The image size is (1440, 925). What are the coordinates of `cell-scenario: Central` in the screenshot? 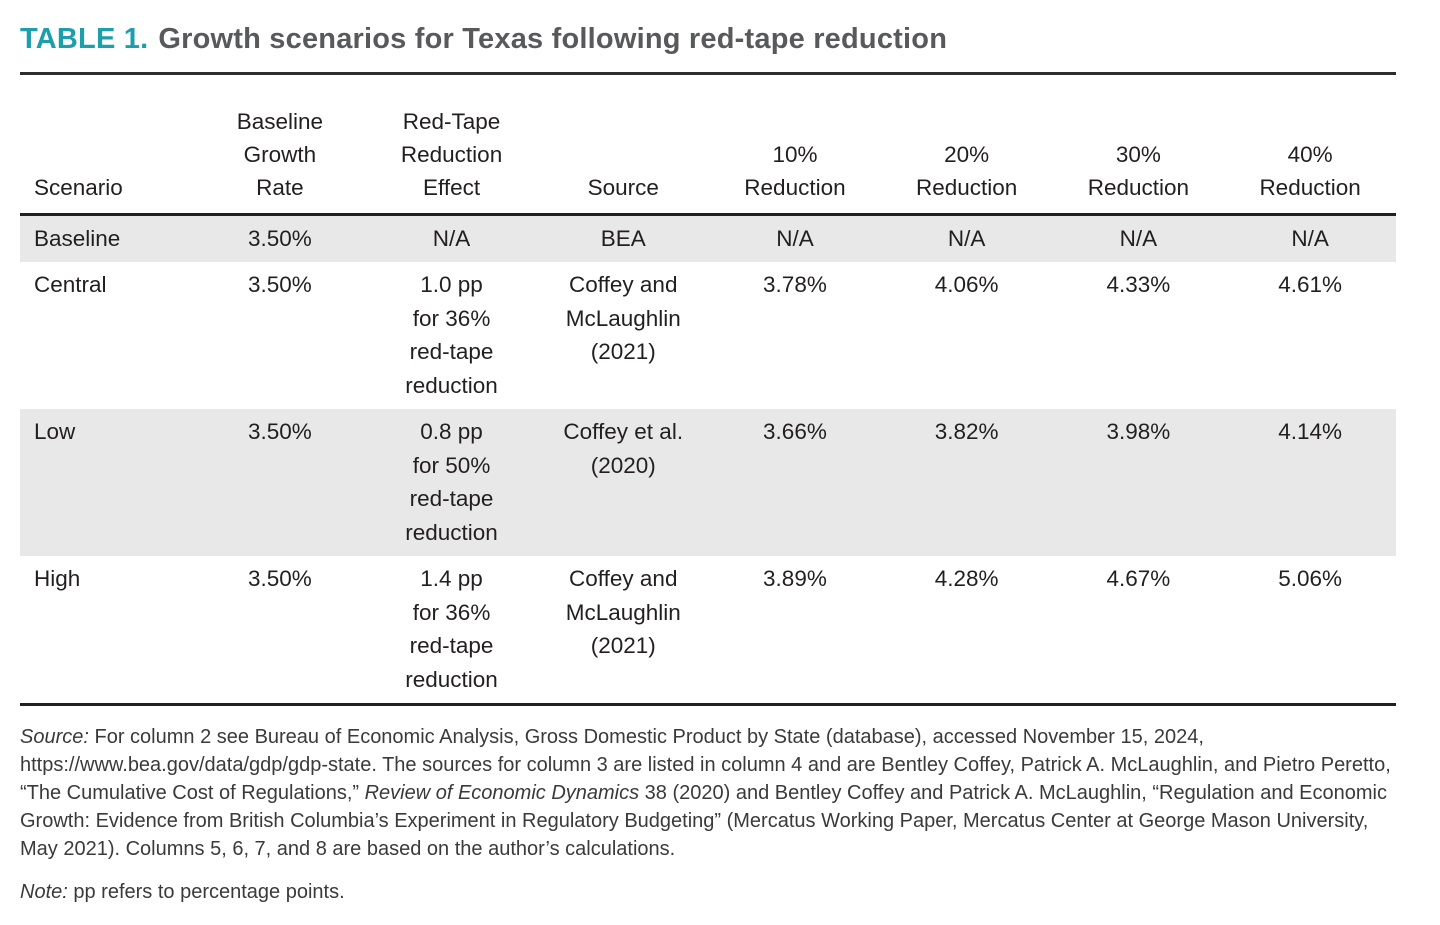 It's located at (70, 284).